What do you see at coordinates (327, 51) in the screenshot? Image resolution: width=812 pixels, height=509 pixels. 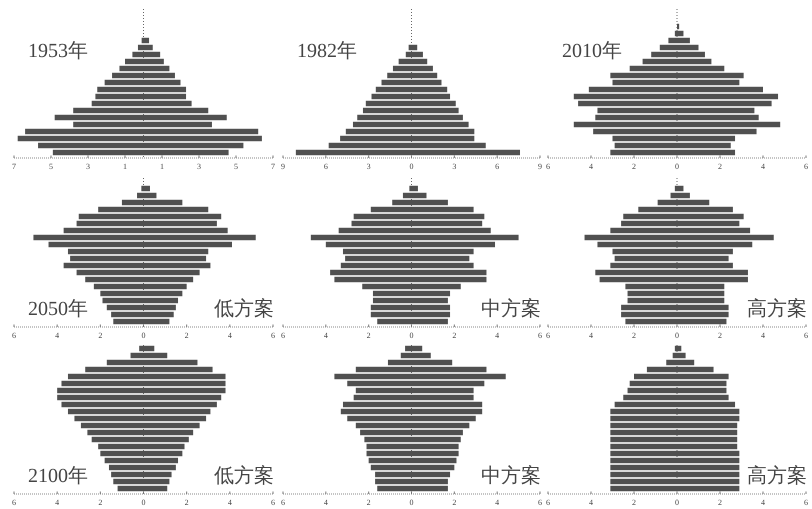 I see `text: 1982年` at bounding box center [327, 51].